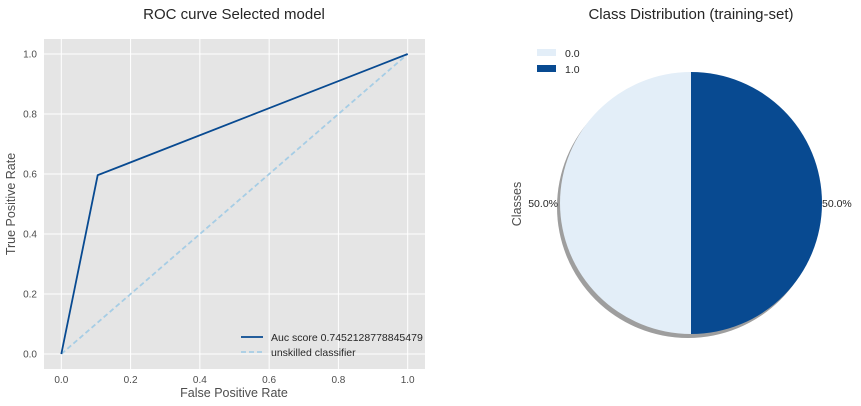 The width and height of the screenshot is (861, 406). What do you see at coordinates (30, 175) in the screenshot?
I see `roc-y-tick-label: 0.6` at bounding box center [30, 175].